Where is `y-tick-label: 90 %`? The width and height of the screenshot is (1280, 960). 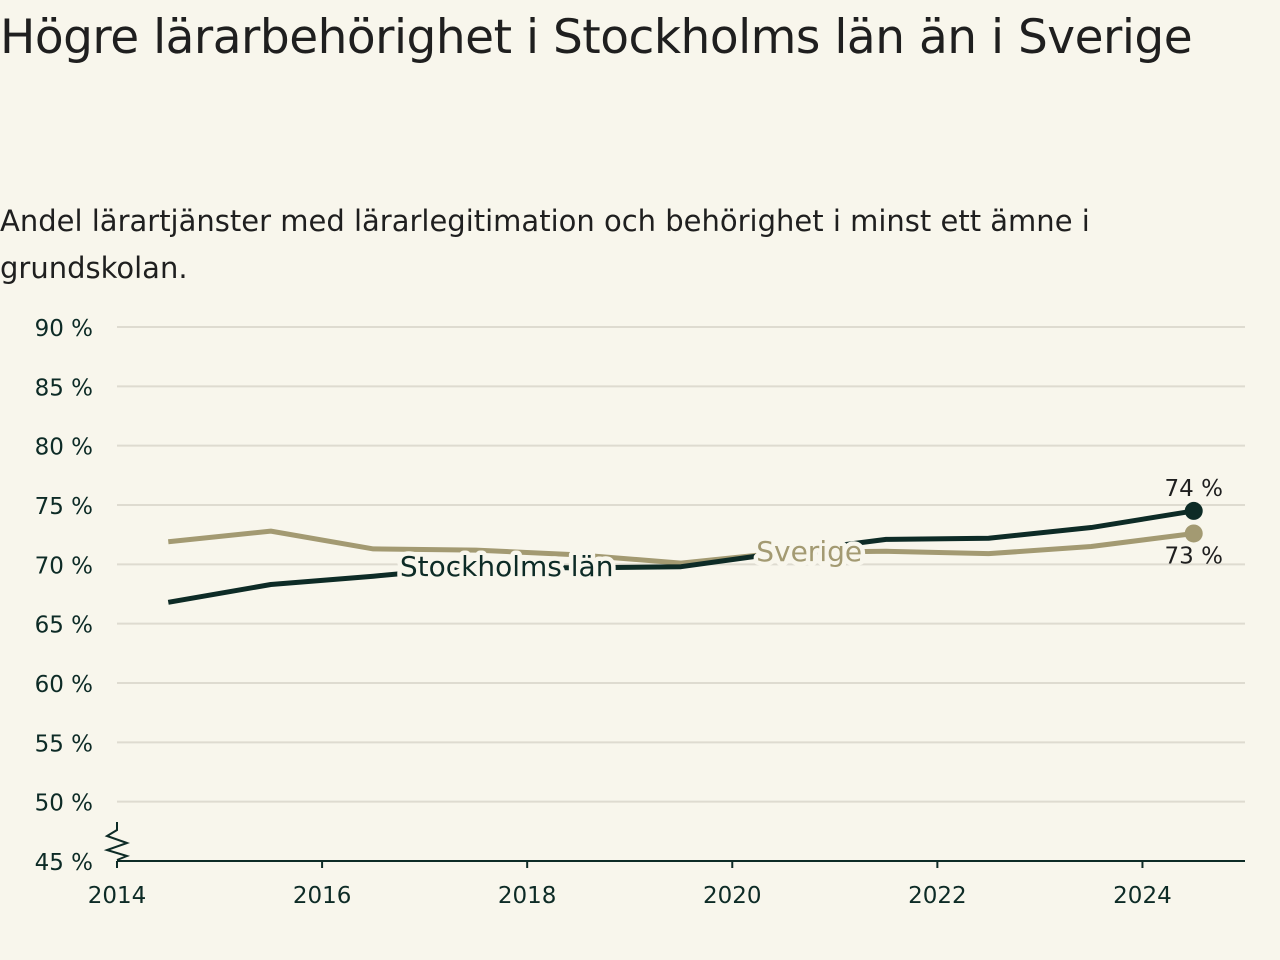
y-tick-label: 90 % is located at coordinates (64, 329).